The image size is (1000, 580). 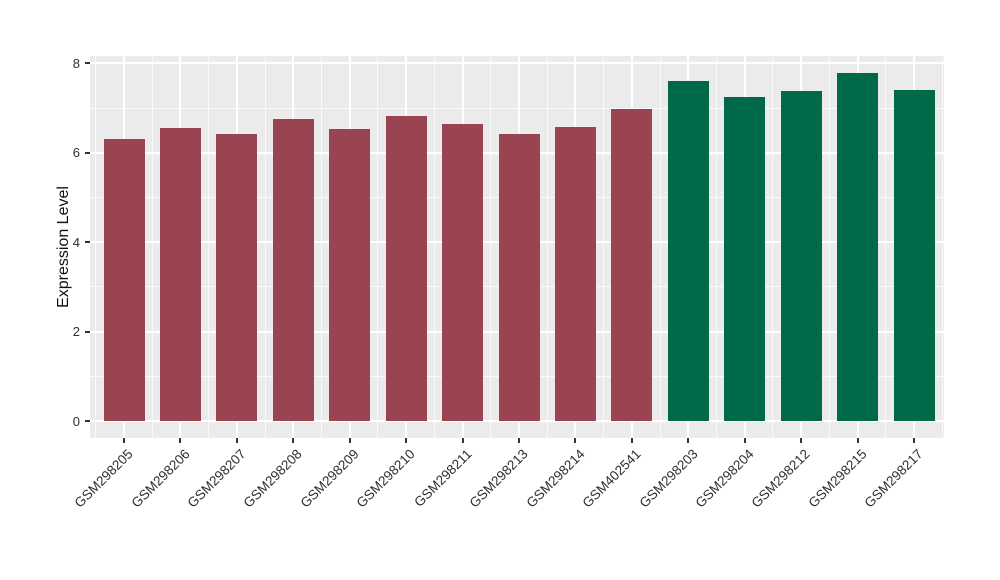 I want to click on bar-GSM298204, so click(x=745, y=258).